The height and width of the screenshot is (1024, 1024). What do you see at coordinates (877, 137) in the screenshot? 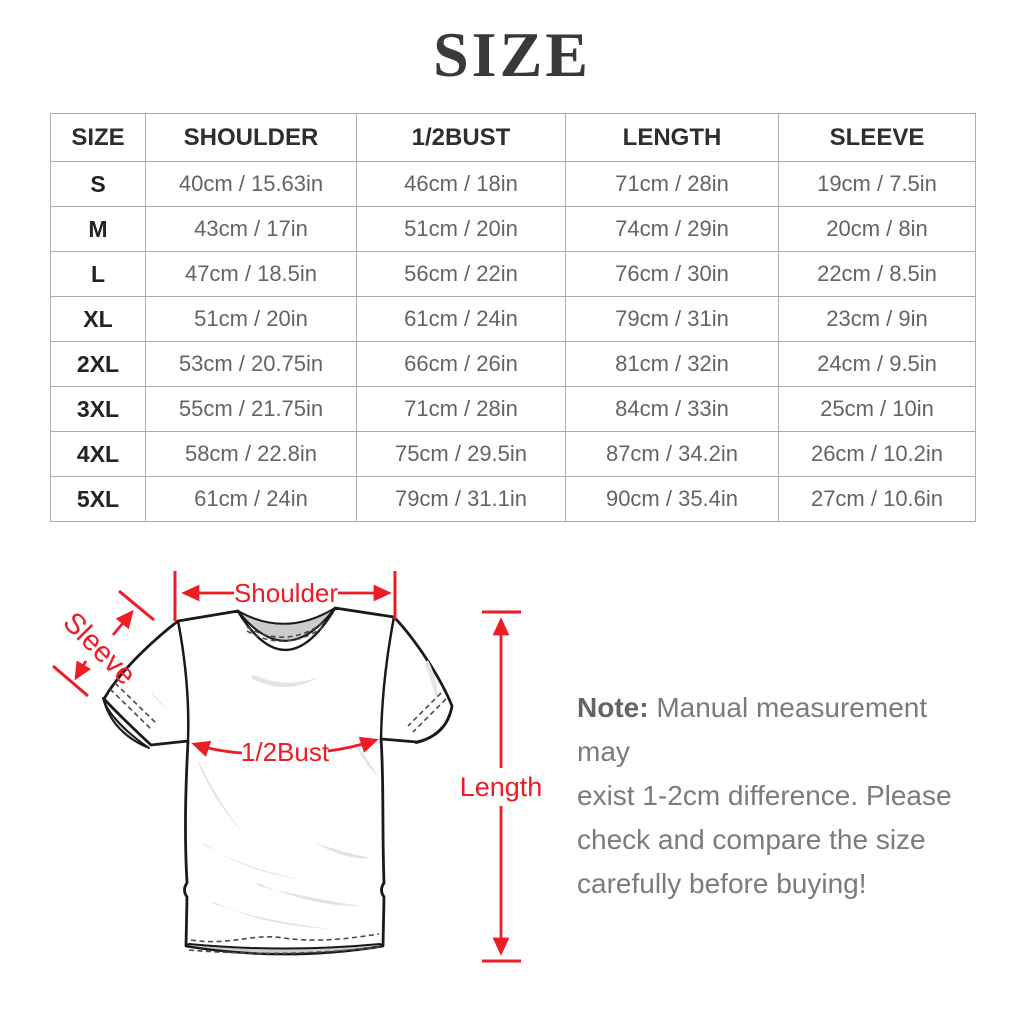
I see `header-sleeve: SLEEVE` at bounding box center [877, 137].